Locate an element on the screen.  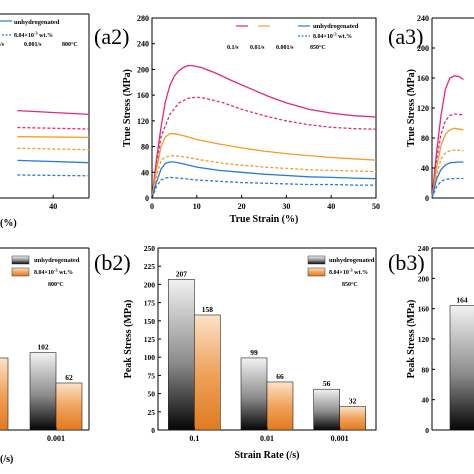
b2-ytick-label-4: 100 is located at coordinates (150, 357).